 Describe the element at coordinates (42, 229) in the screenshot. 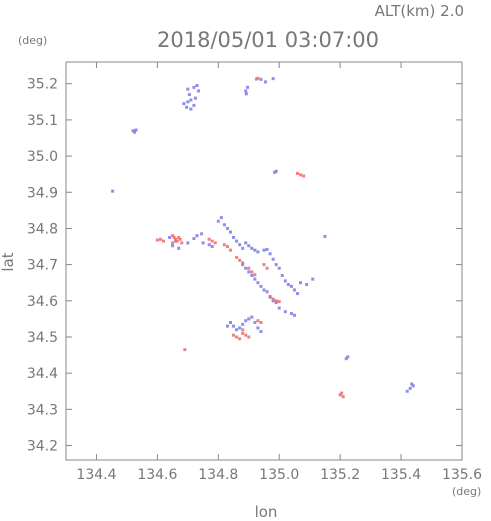

I see `y-tick-label: 34.8` at that location.